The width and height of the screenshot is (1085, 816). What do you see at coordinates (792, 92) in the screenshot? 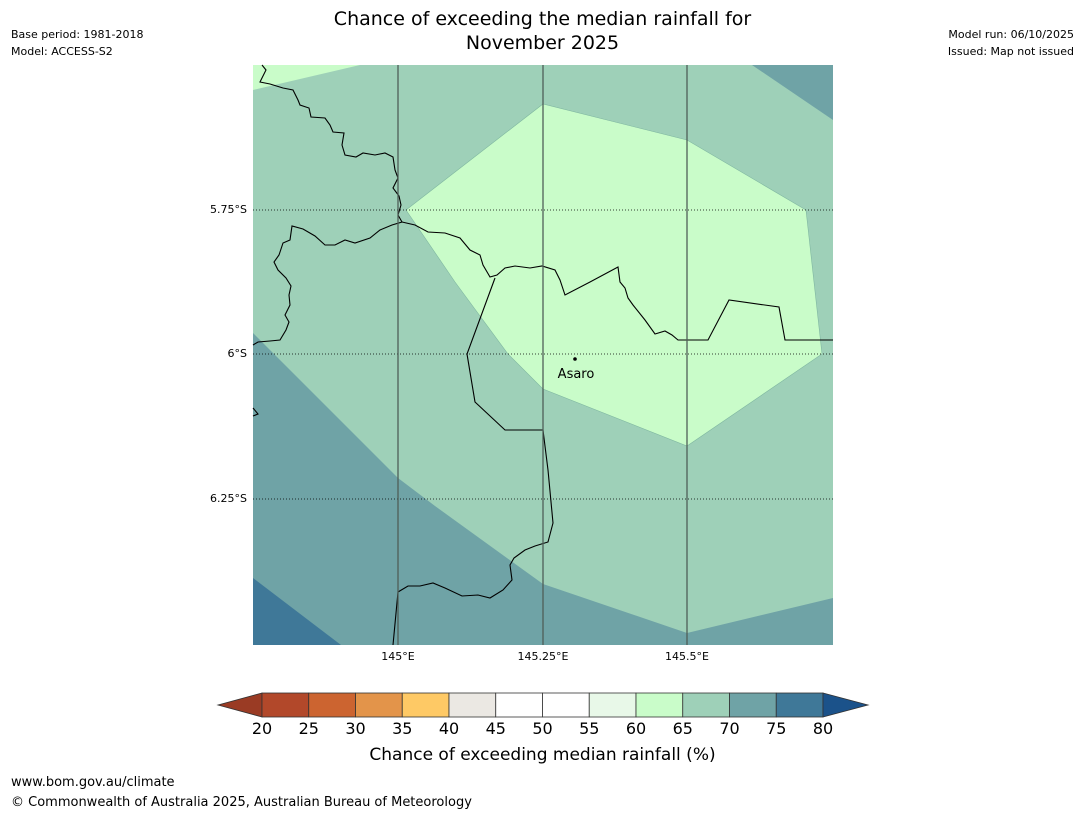
I see `zone-70-75-north-east` at bounding box center [792, 92].